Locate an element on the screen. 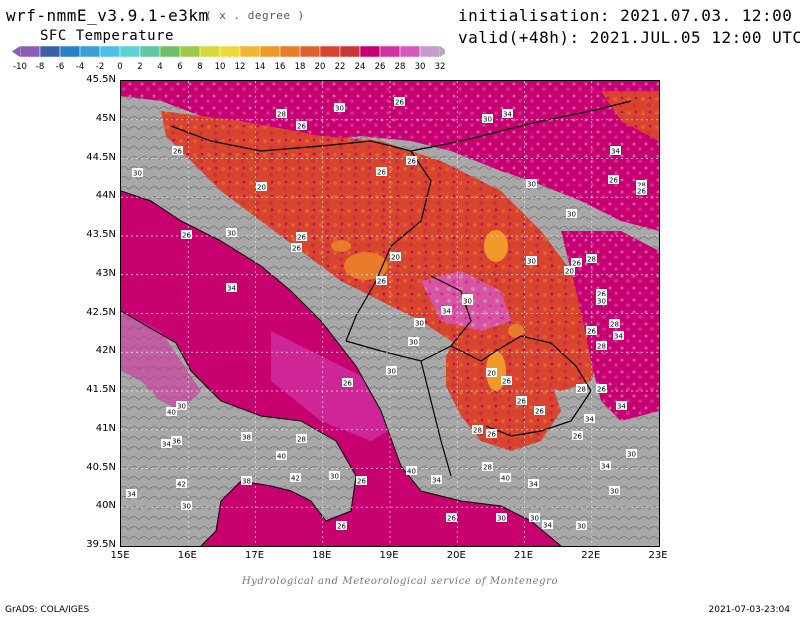  contour-label: 38 is located at coordinates (246, 437).